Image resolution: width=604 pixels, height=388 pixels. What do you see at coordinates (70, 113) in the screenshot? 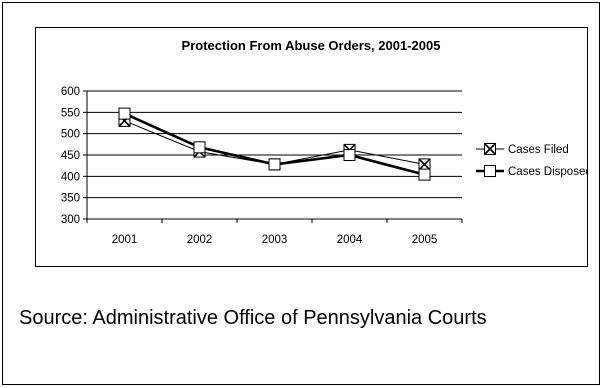
I see `y-tick-label: 550` at bounding box center [70, 113].